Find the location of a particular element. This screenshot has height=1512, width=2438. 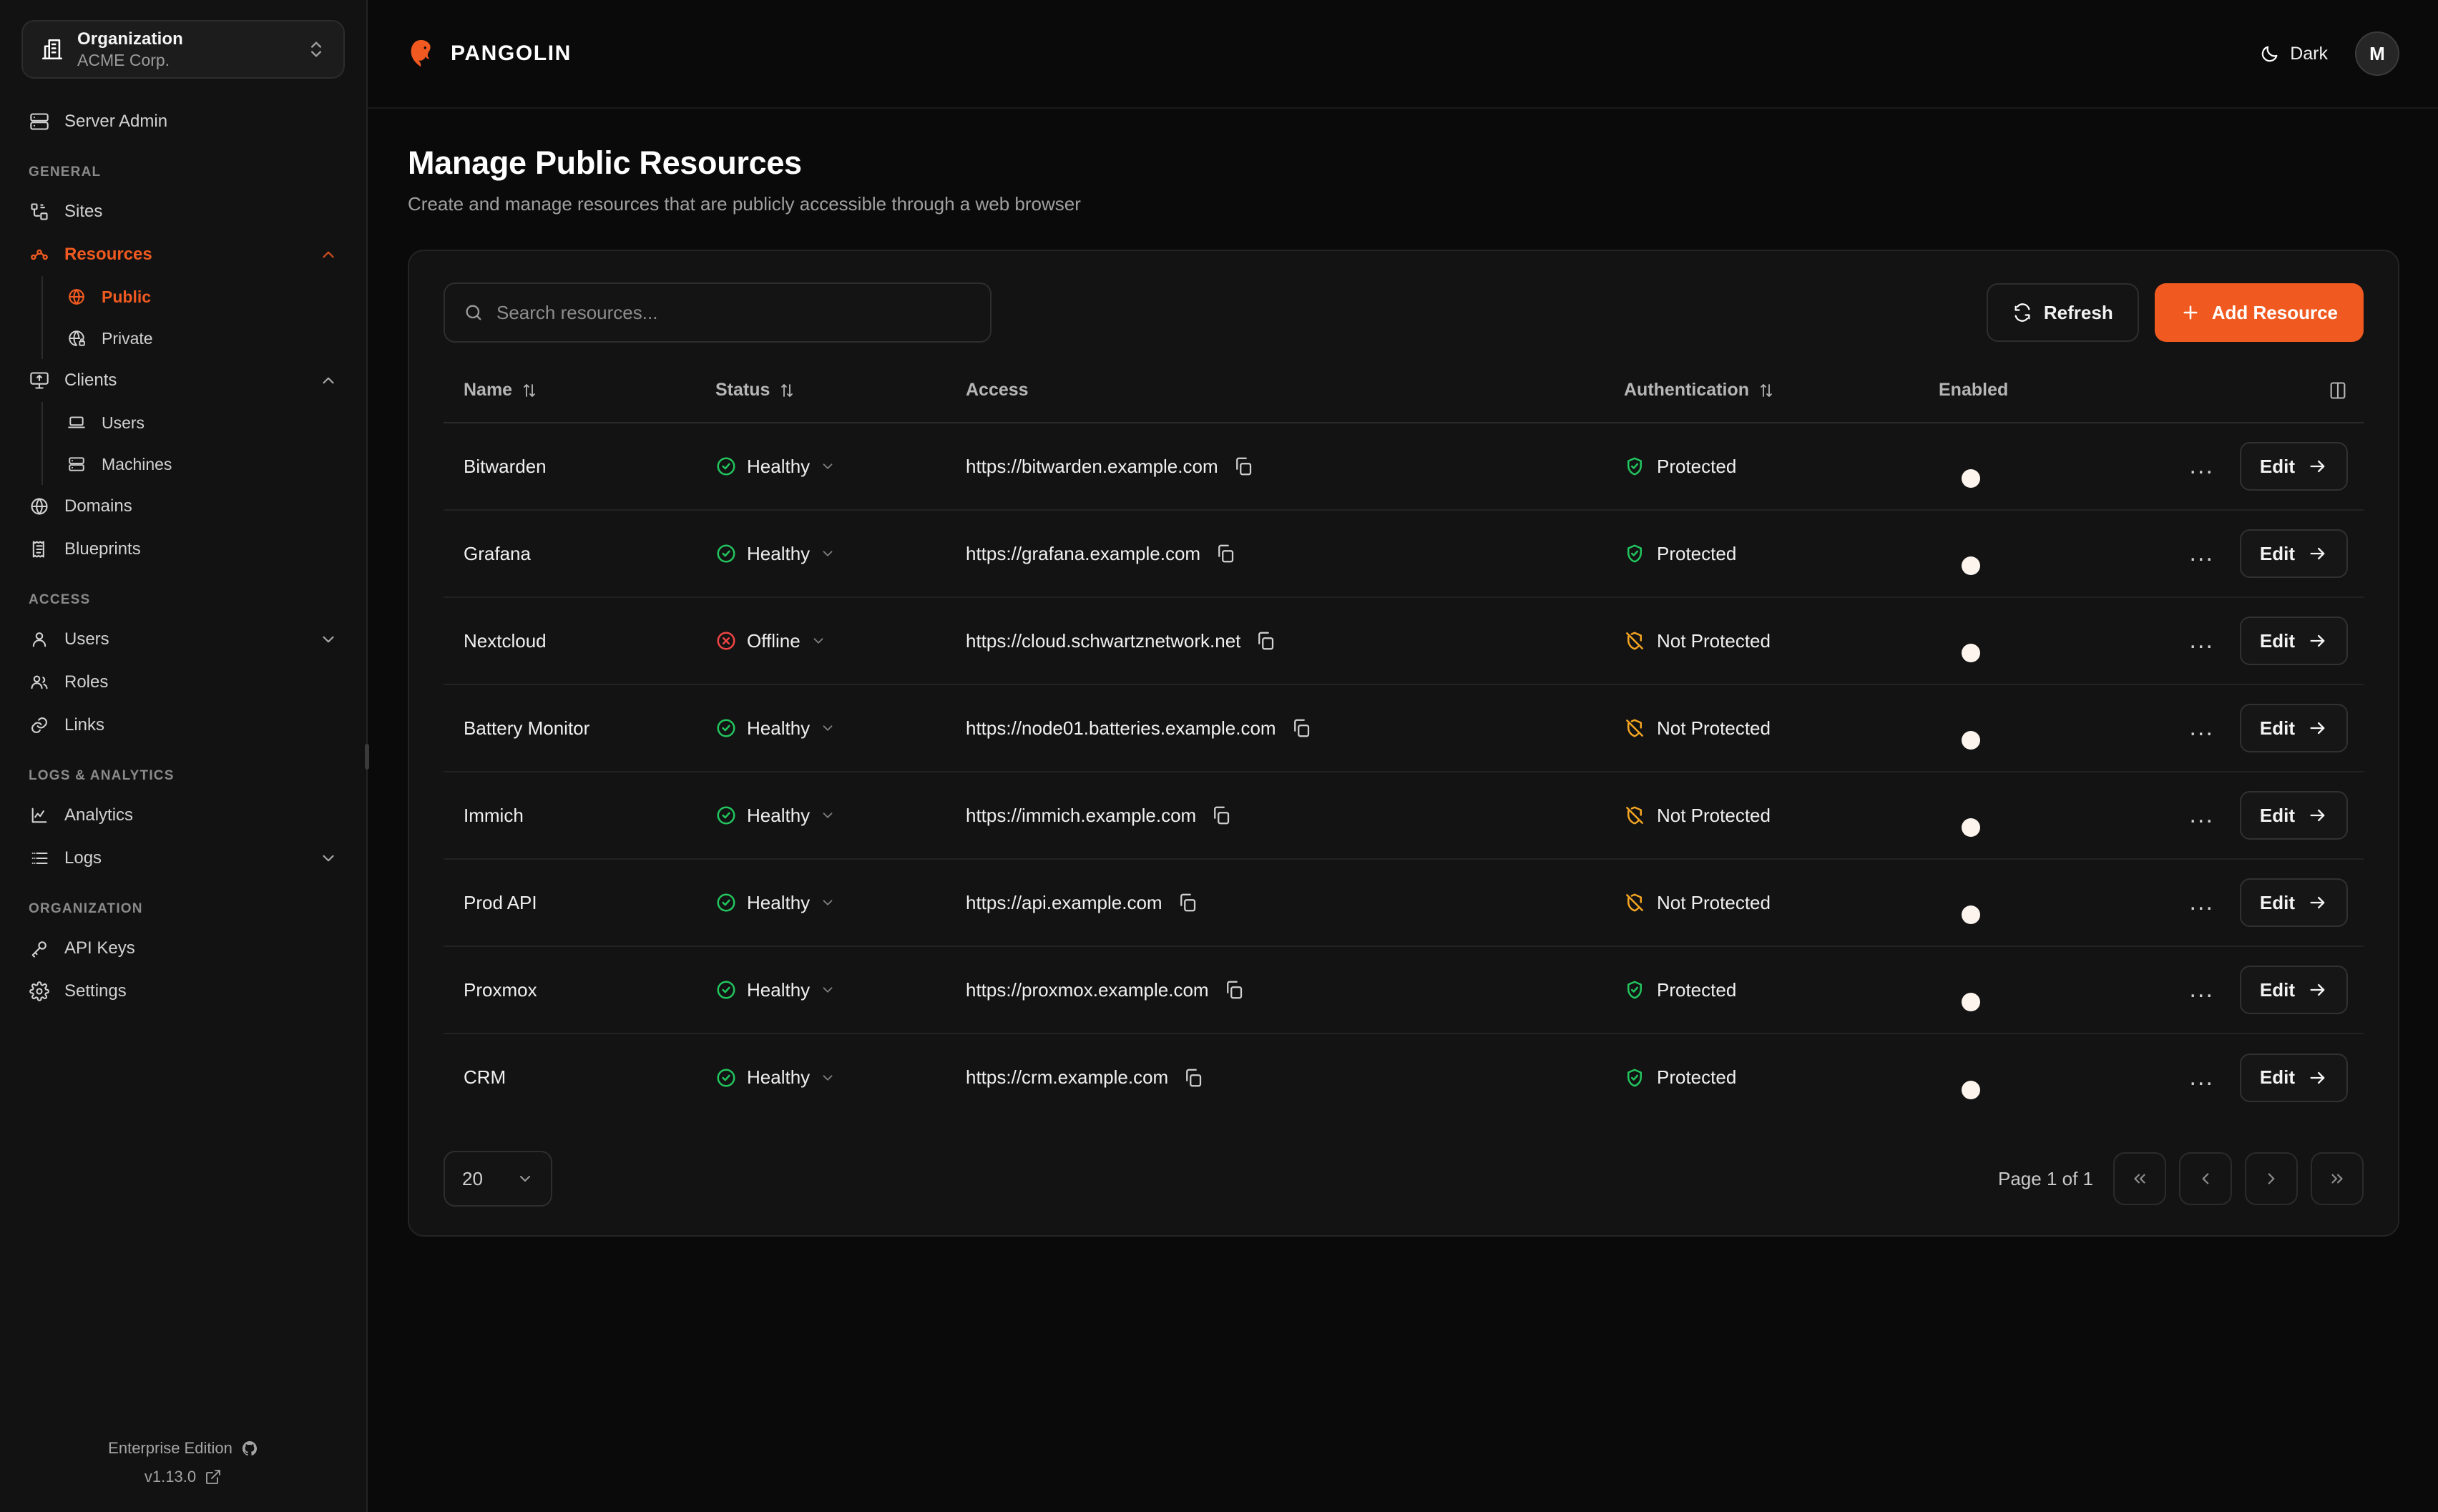

org-switcher: Organization ACME Corp. is located at coordinates (183, 49).